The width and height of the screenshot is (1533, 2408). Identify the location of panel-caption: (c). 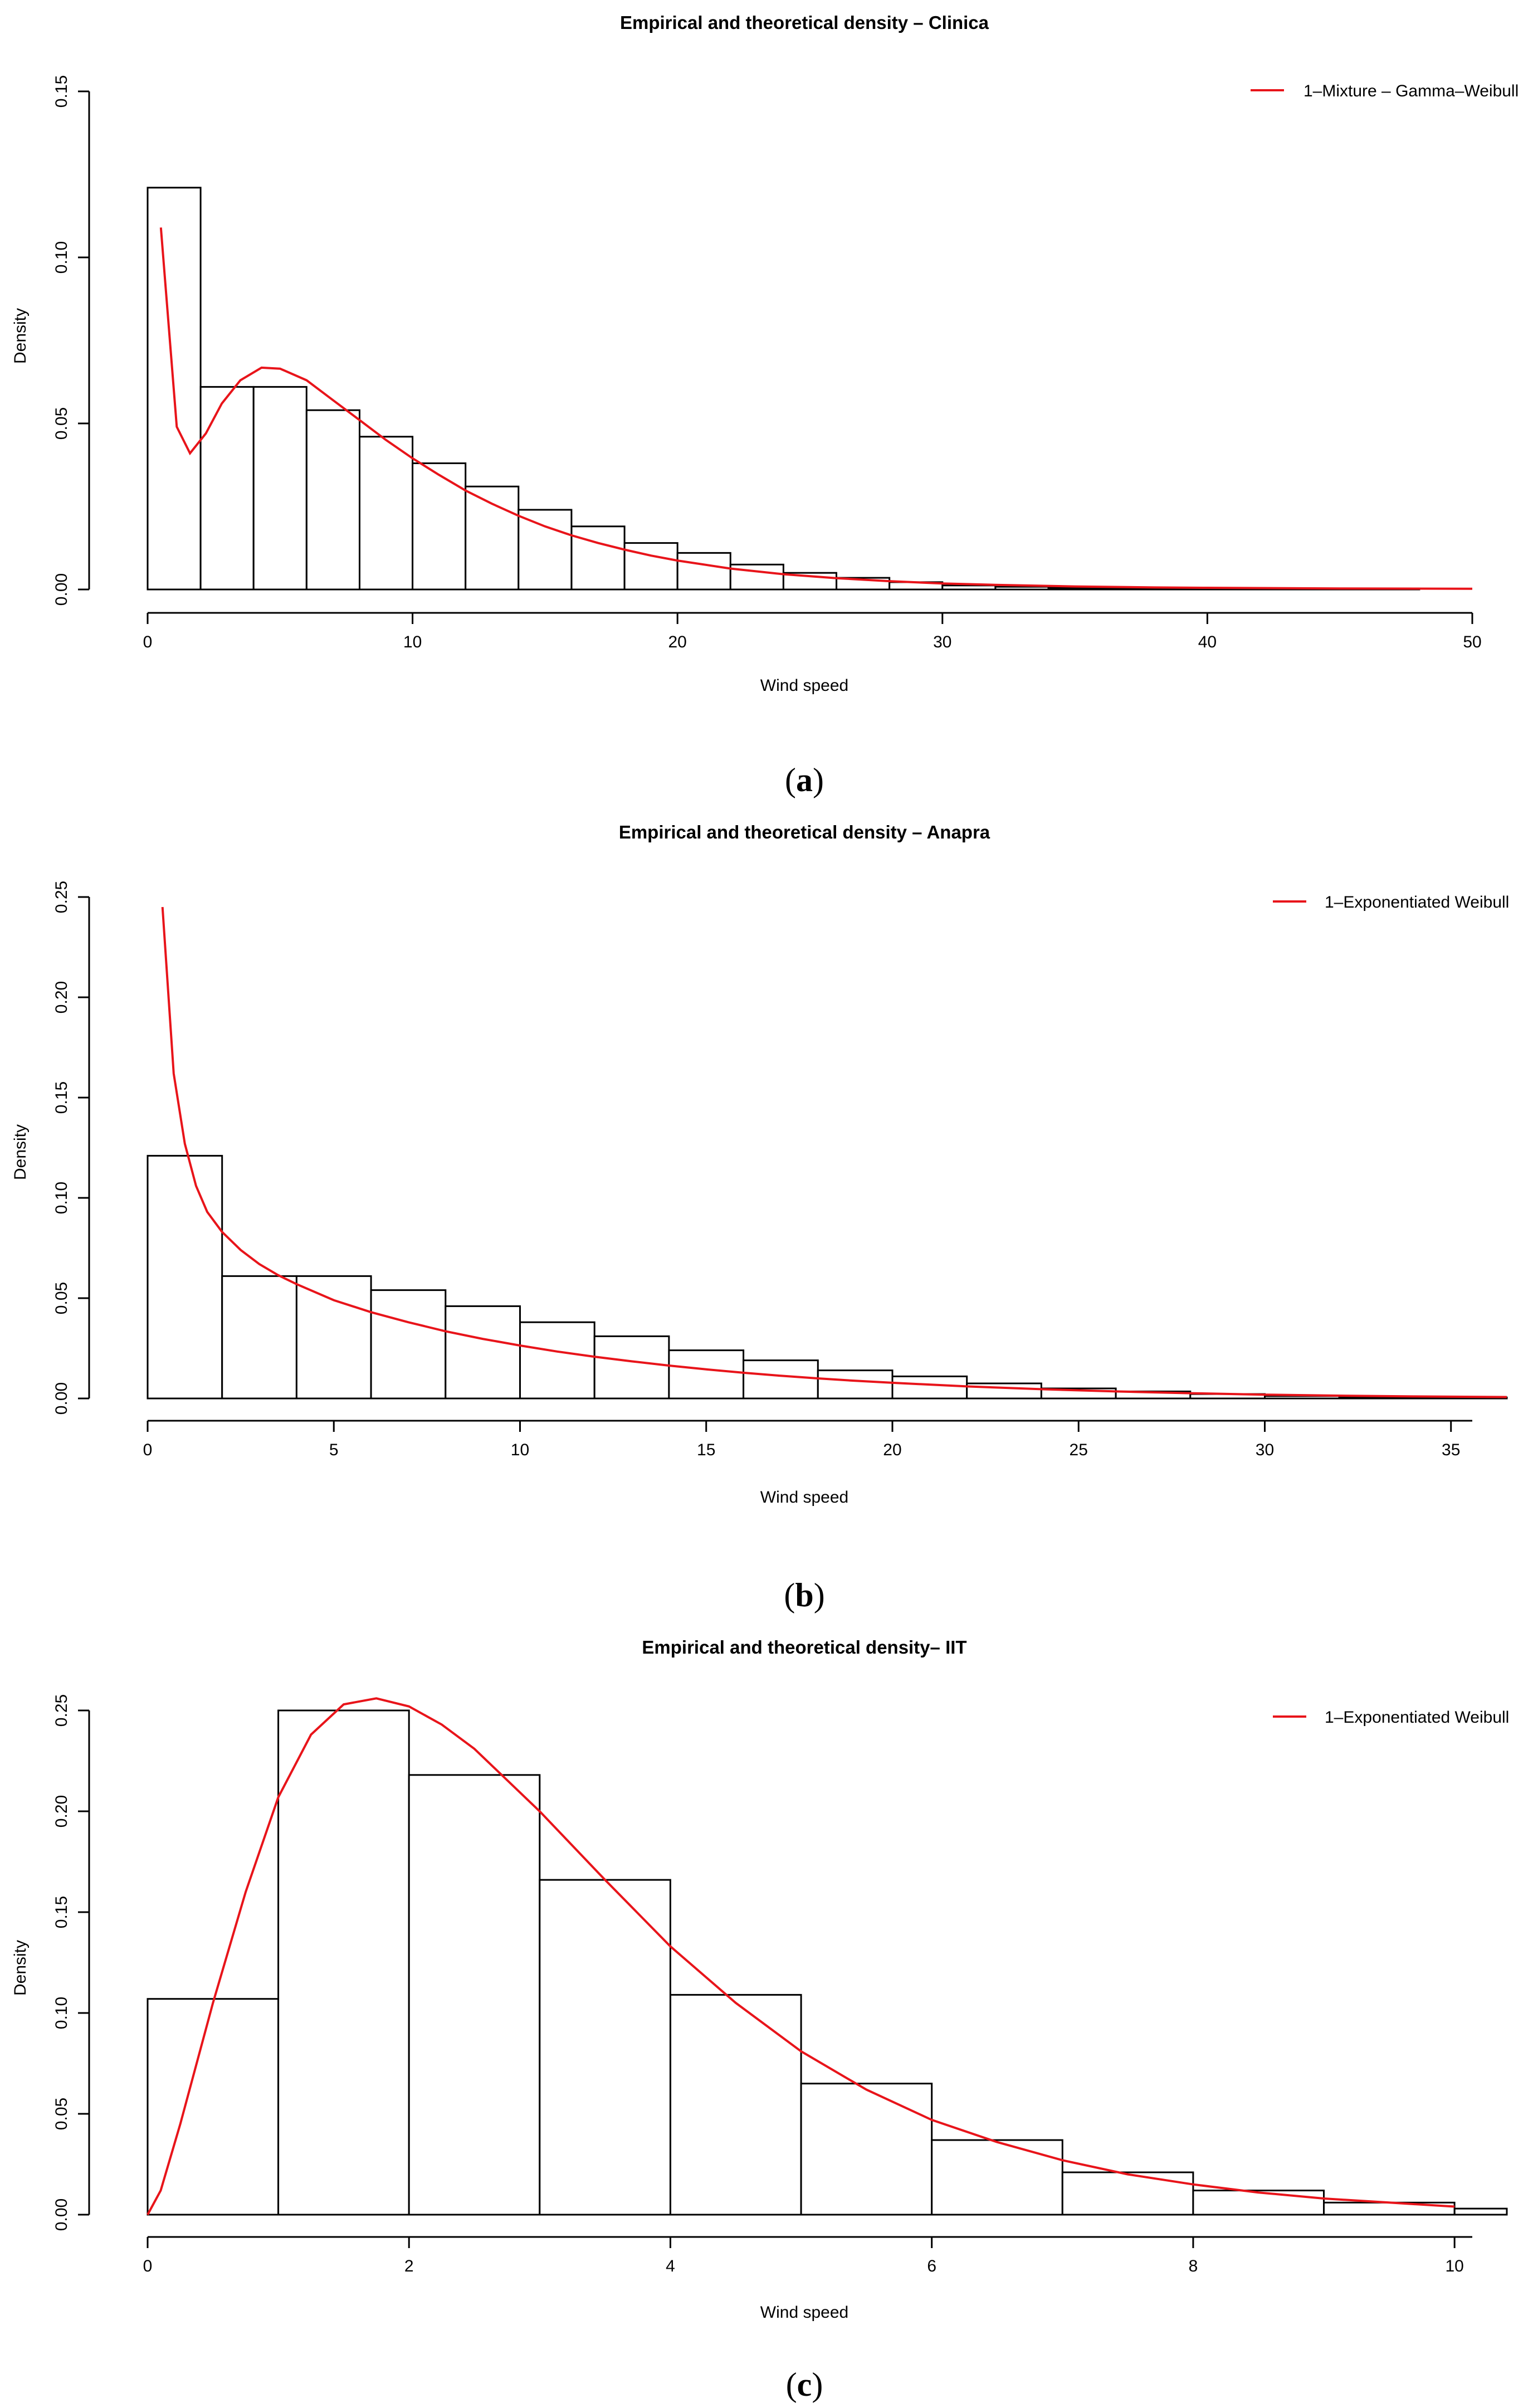
(804, 2384).